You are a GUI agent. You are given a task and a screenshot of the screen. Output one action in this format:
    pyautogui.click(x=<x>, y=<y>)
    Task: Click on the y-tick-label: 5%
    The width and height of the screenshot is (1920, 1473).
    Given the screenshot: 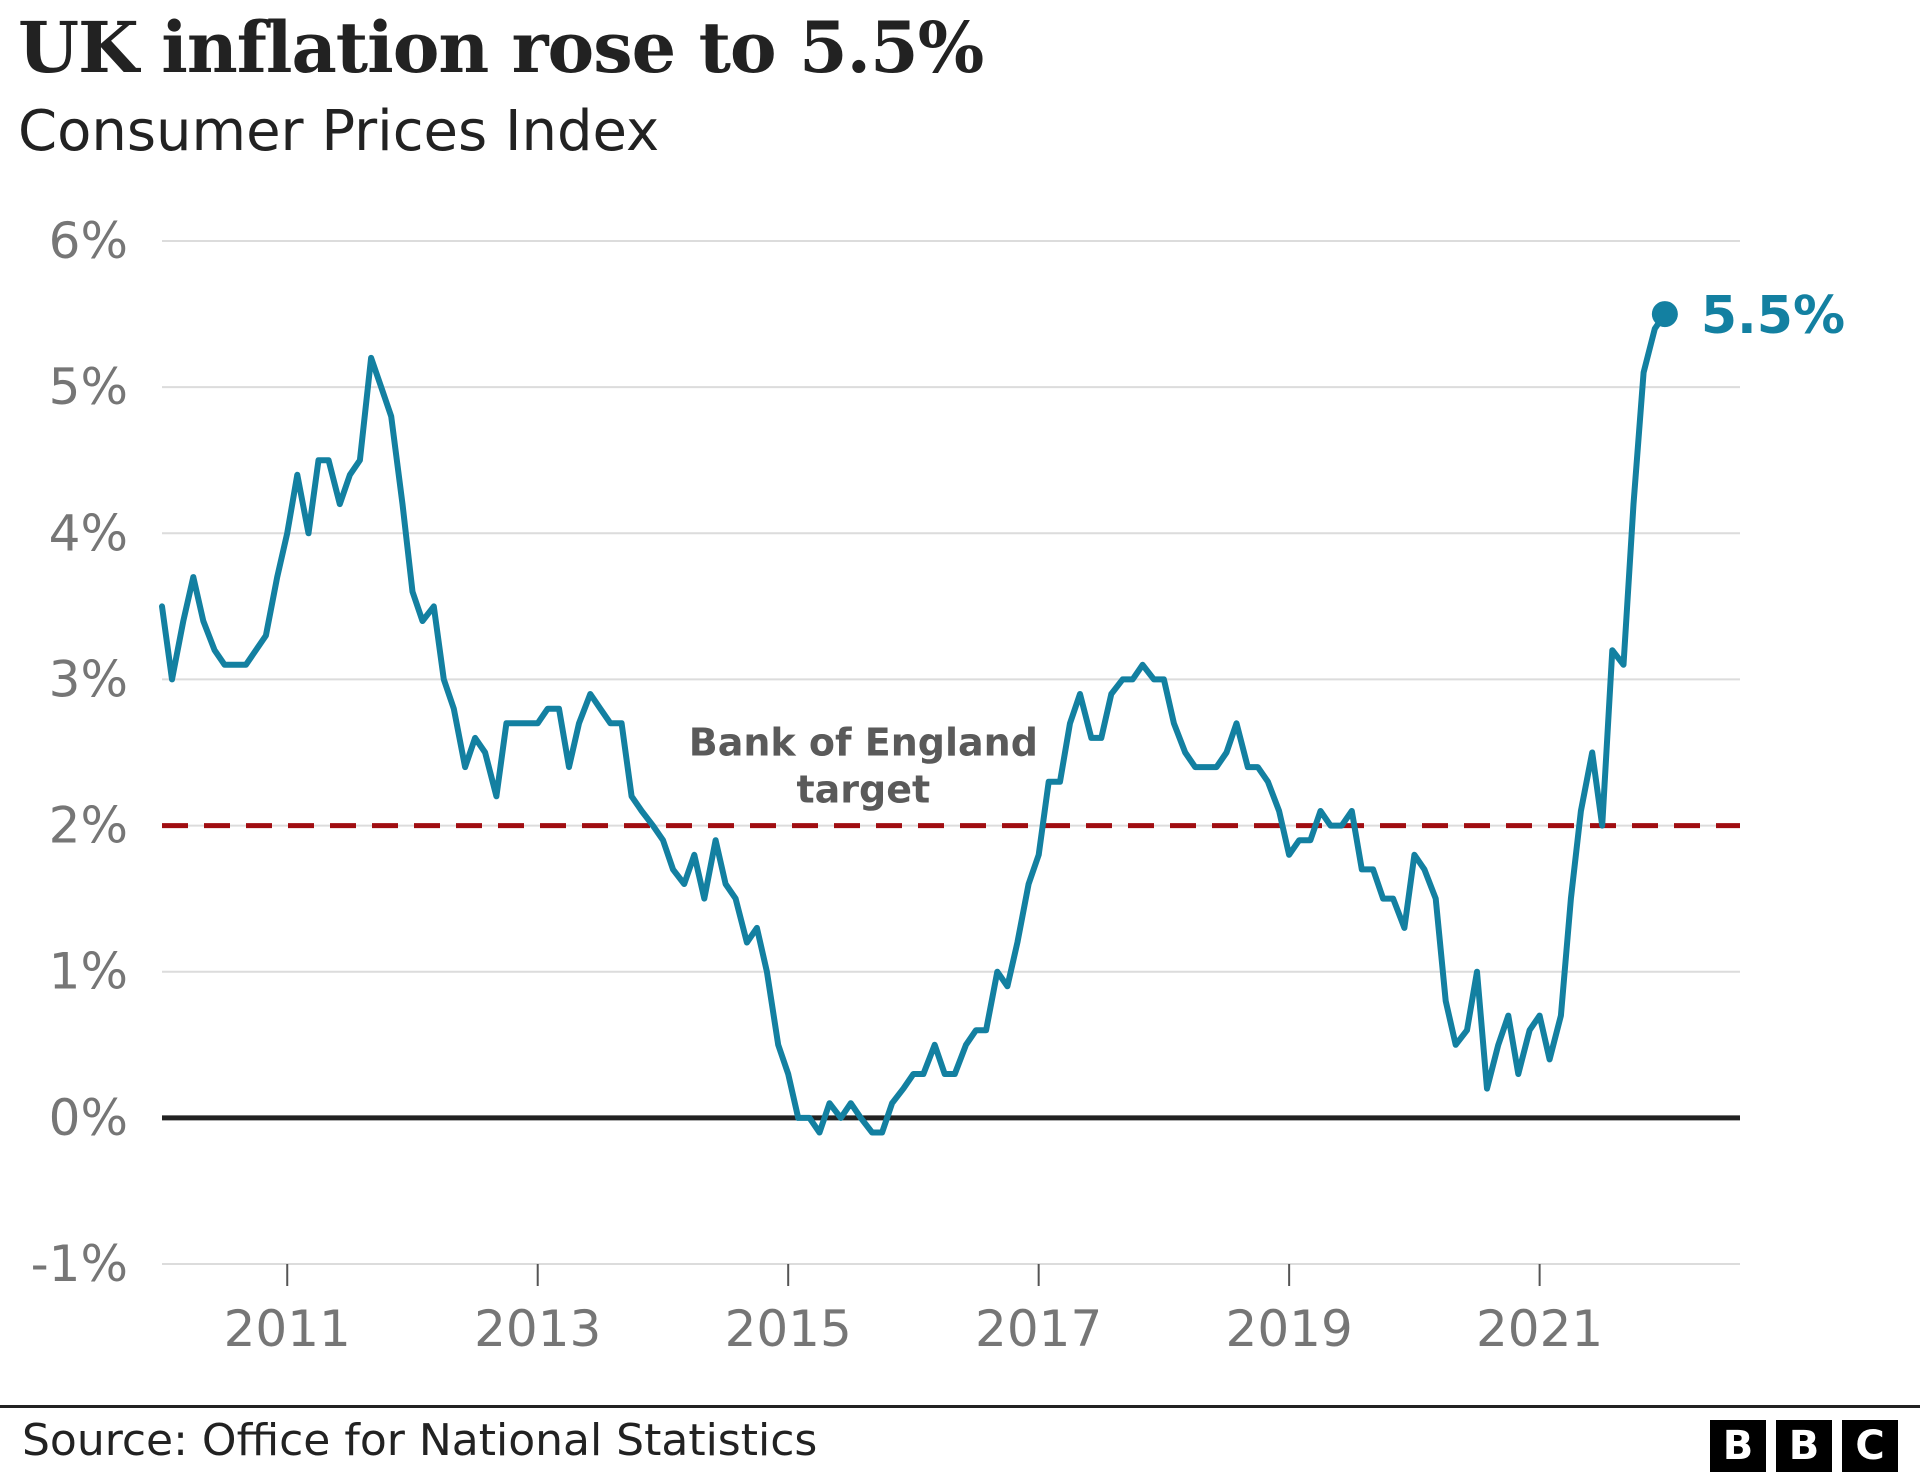 What is the action you would take?
    pyautogui.click(x=88, y=387)
    